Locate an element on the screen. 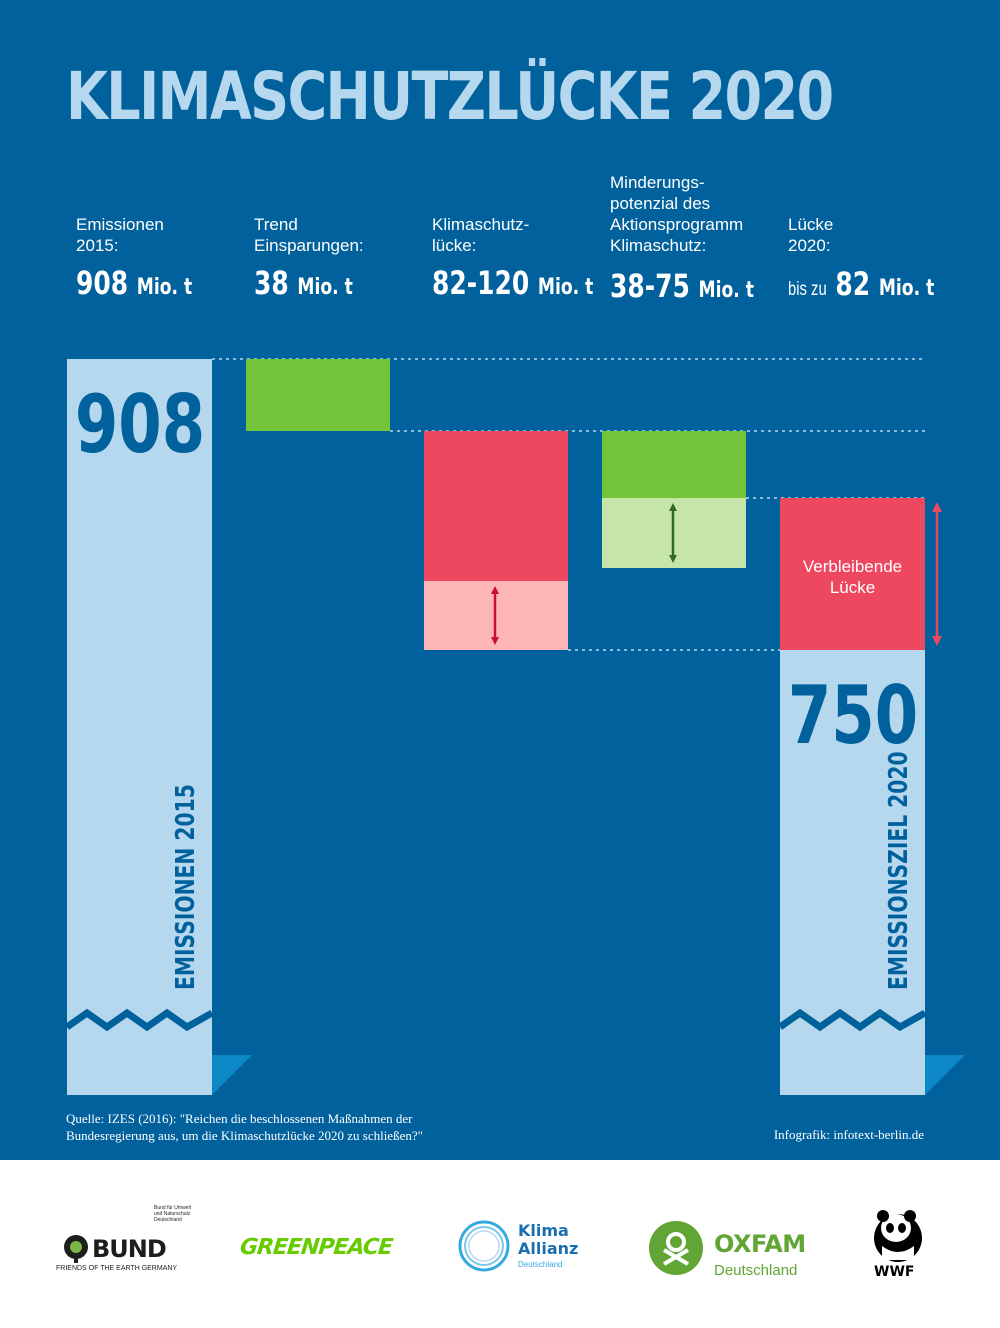 The image size is (1000, 1328). bar-minderungspotenzial is located at coordinates (674, 499).